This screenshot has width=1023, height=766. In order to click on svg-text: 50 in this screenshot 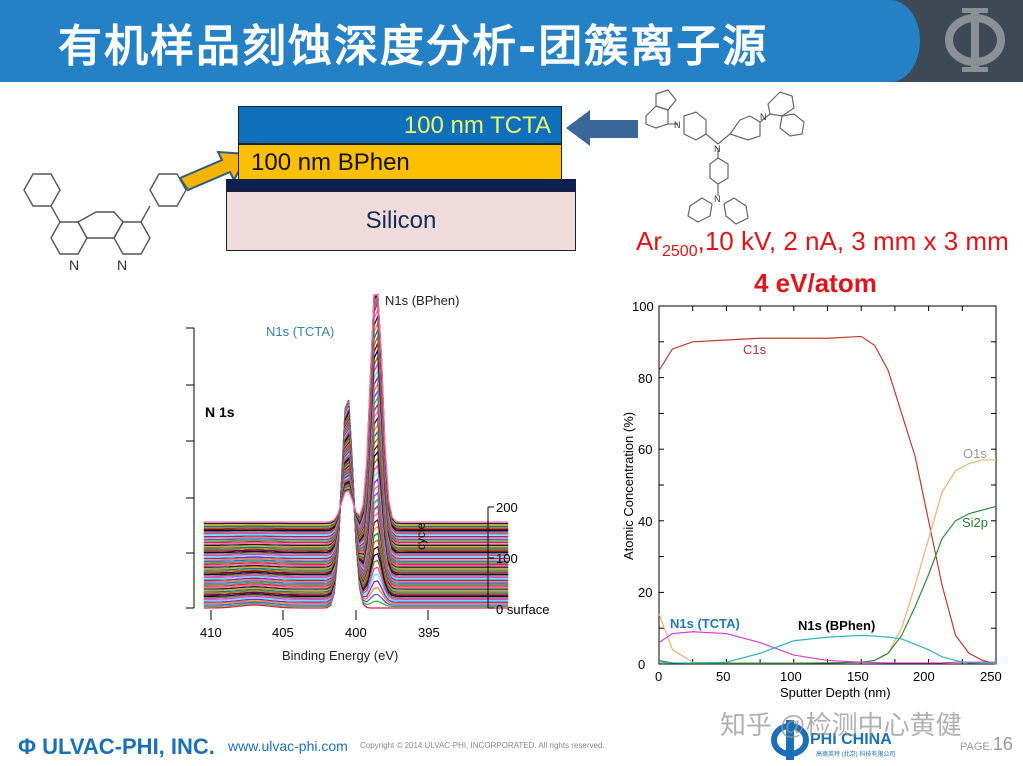, I will do `click(723, 676)`.